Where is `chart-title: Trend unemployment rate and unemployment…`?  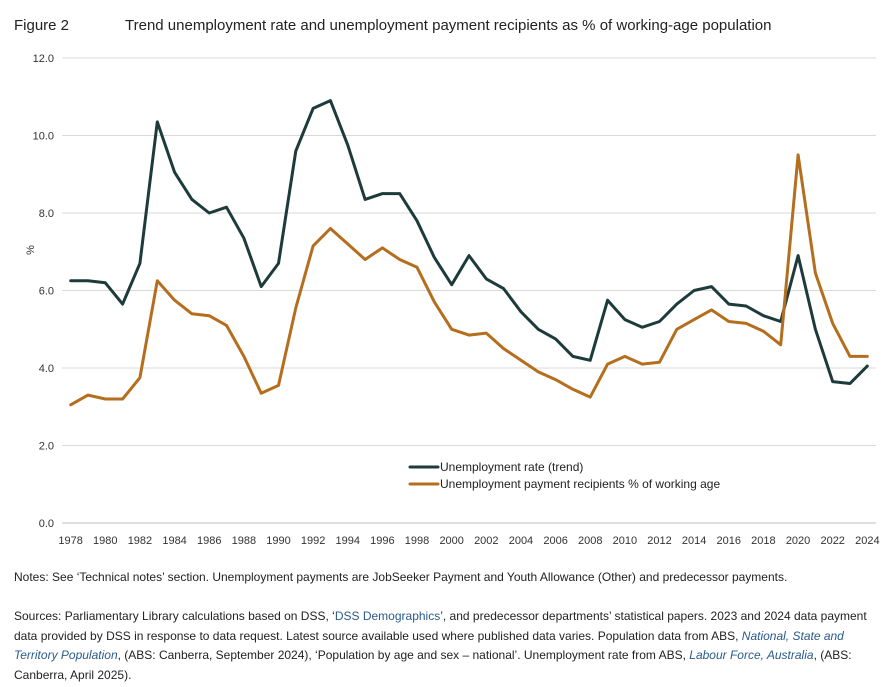
chart-title: Trend unemployment rate and unemployment… is located at coordinates (448, 25).